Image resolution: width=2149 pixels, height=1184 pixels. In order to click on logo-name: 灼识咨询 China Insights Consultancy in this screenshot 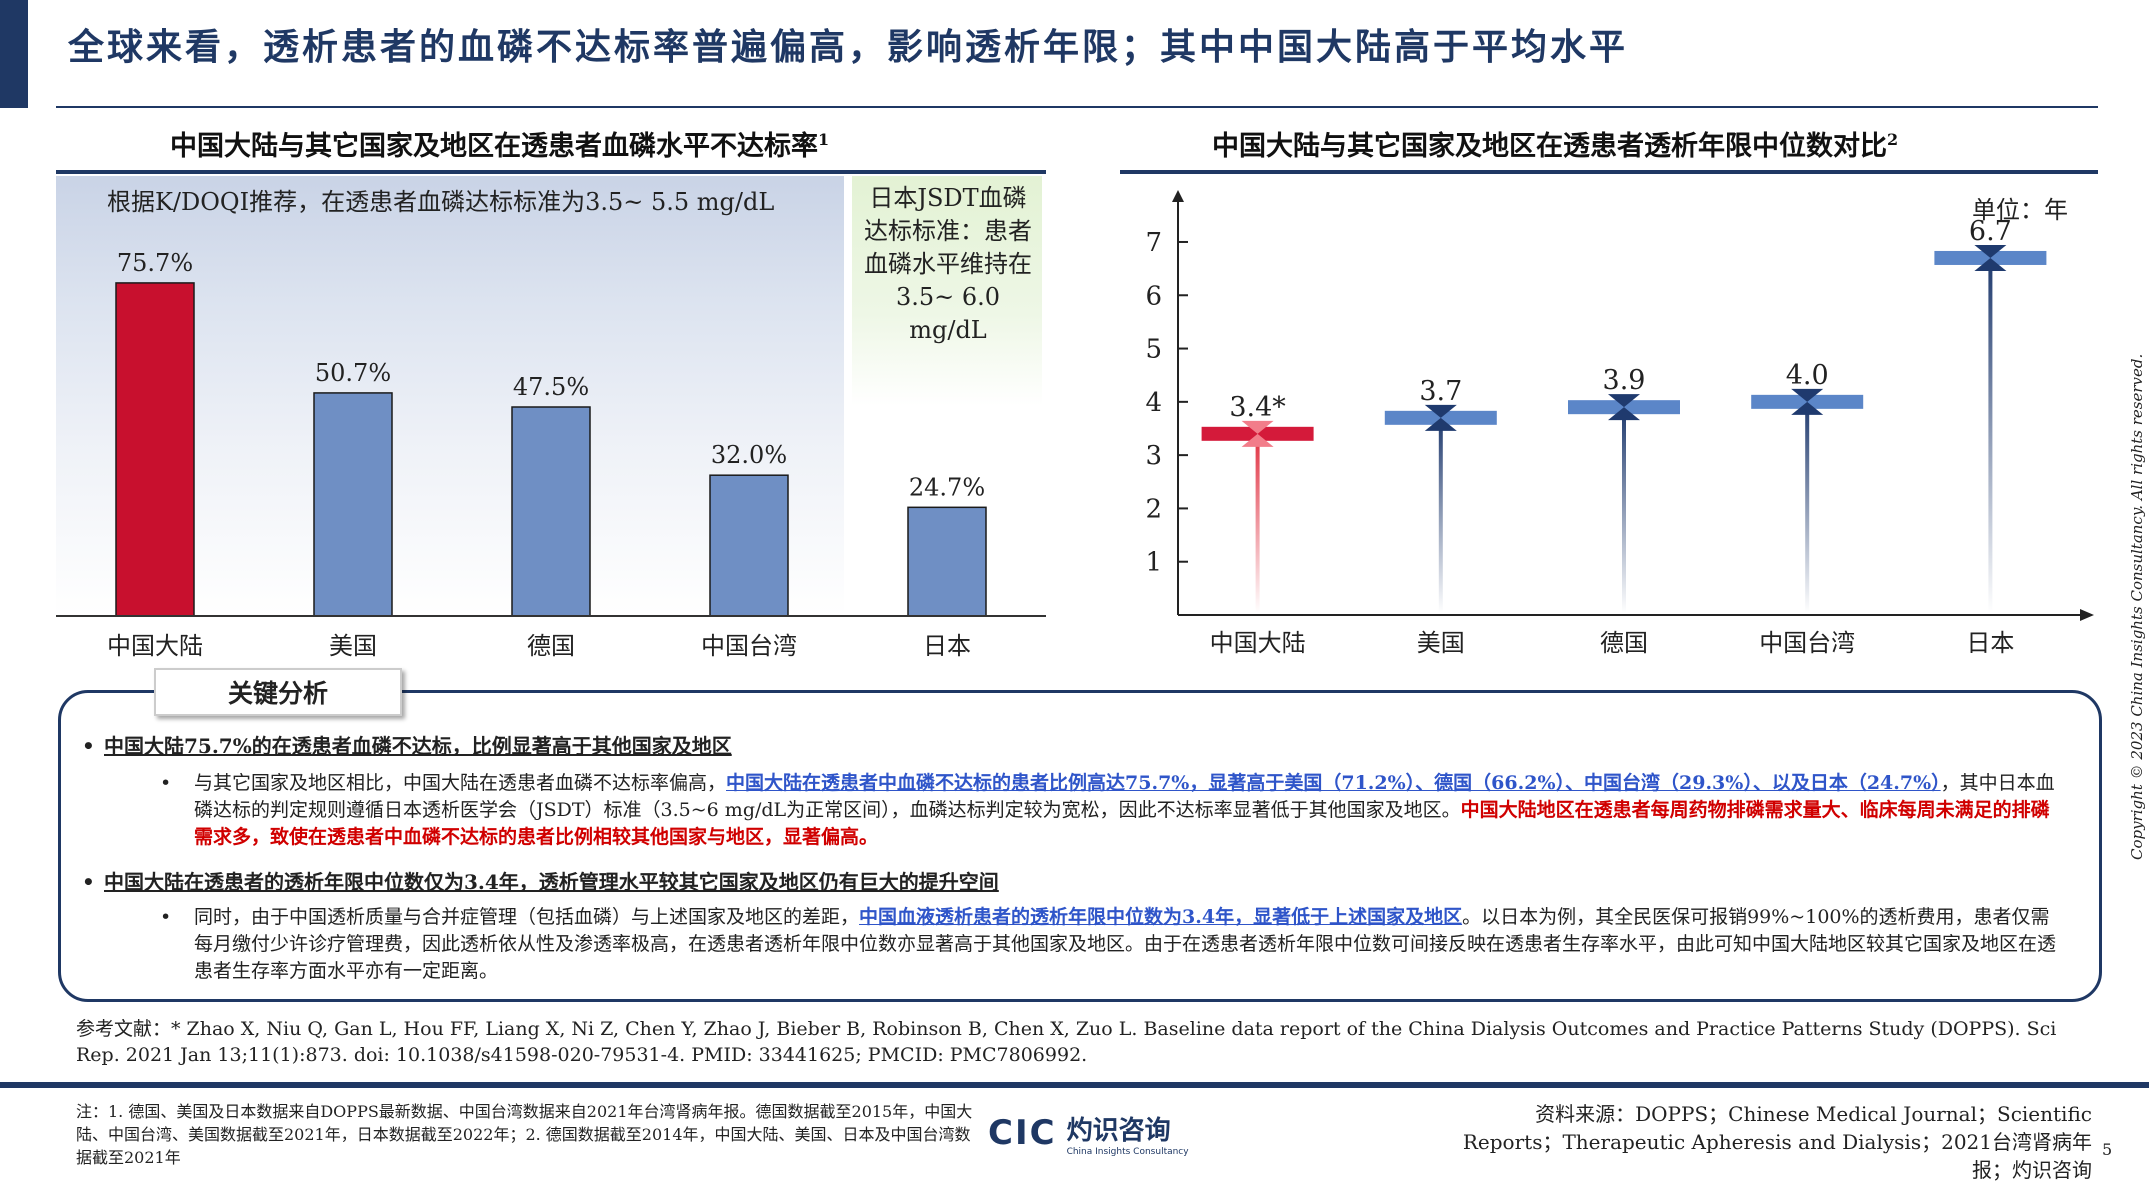, I will do `click(1128, 1133)`.